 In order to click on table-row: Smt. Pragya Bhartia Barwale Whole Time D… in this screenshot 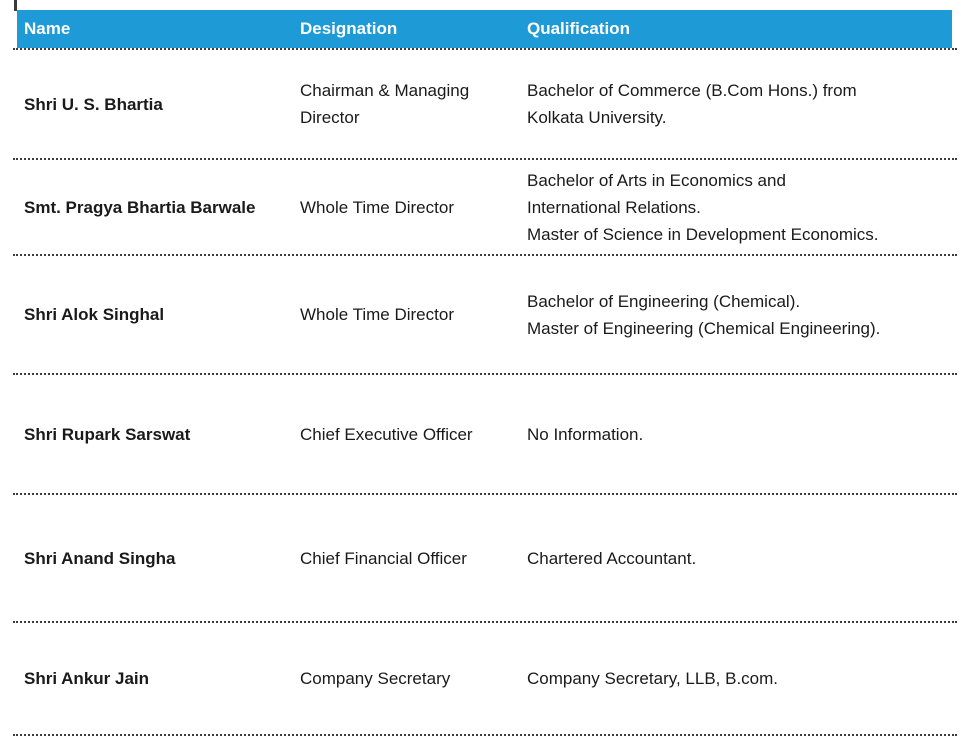, I will do `click(485, 208)`.